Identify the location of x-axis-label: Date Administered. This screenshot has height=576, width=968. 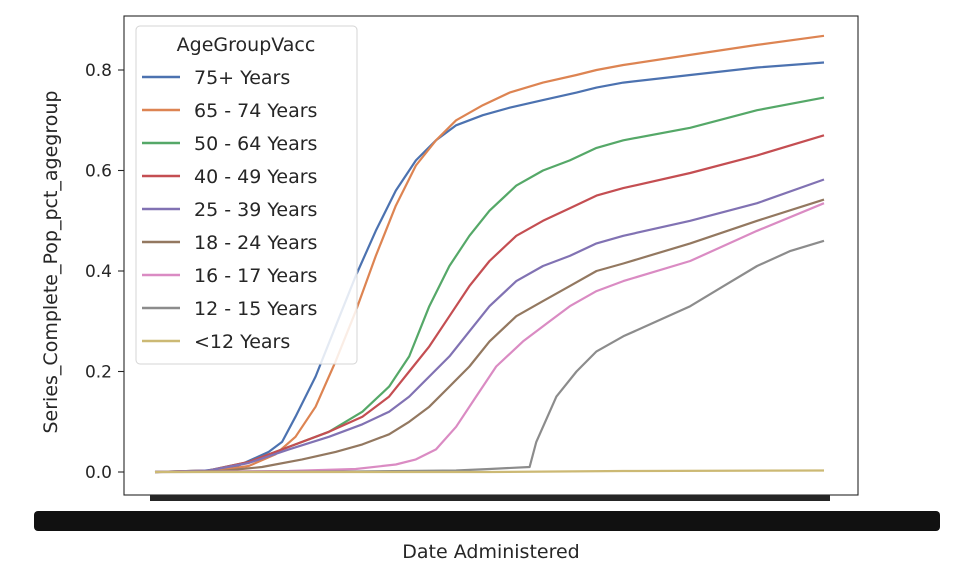
(490, 552).